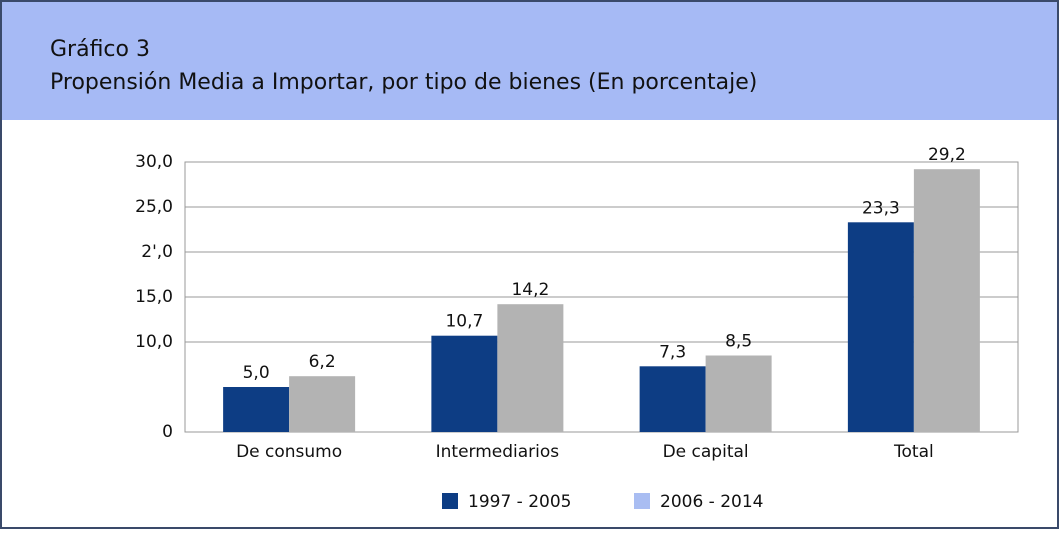  I want to click on y-tick-label: 0, so click(167, 432).